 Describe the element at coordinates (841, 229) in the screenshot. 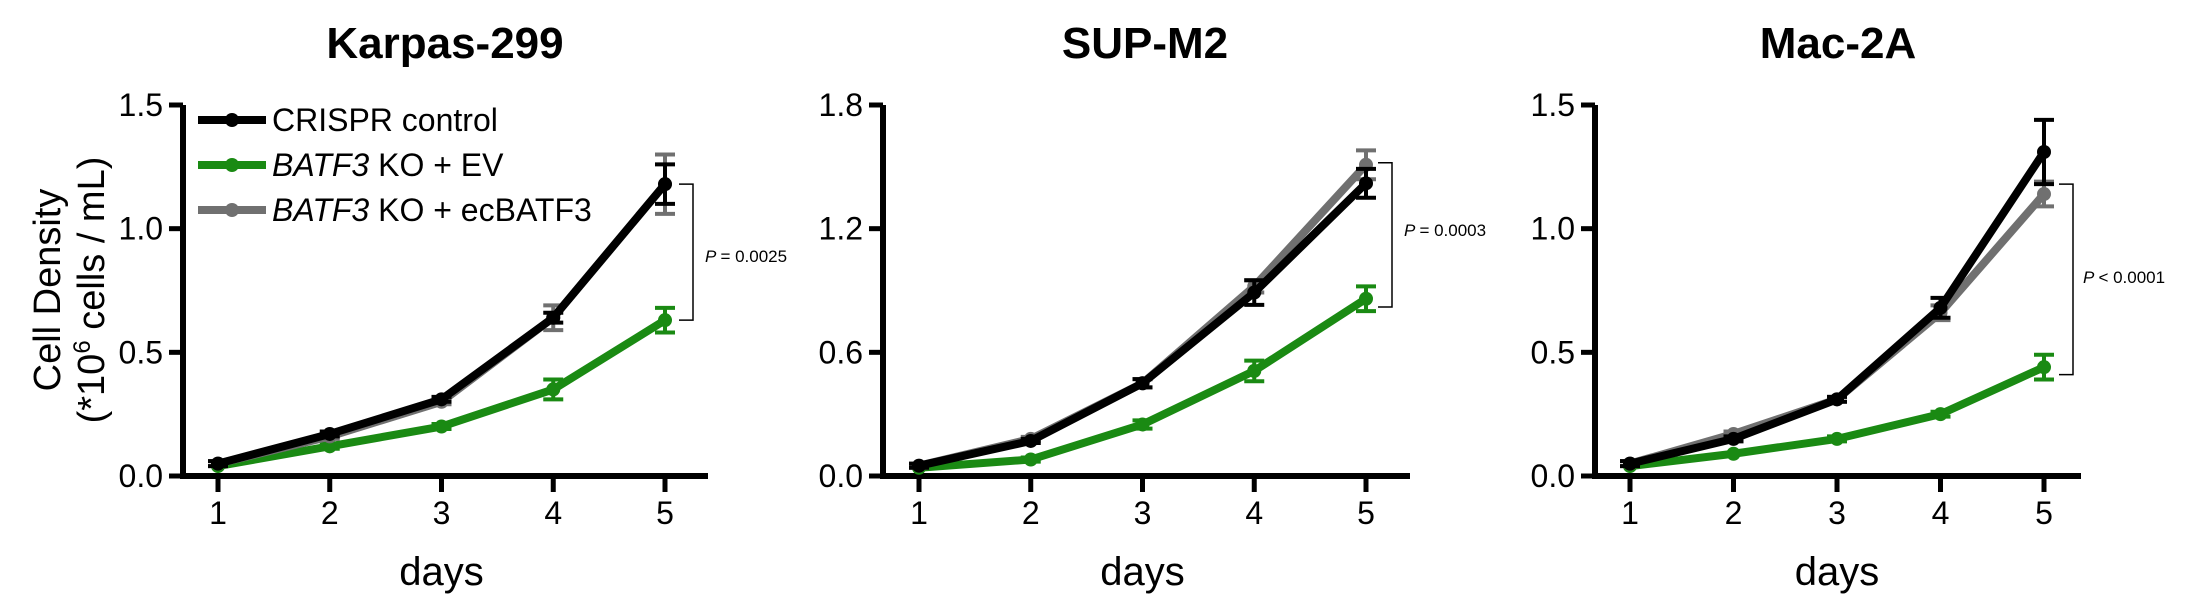

I see `y-tick-label: 1.2` at that location.